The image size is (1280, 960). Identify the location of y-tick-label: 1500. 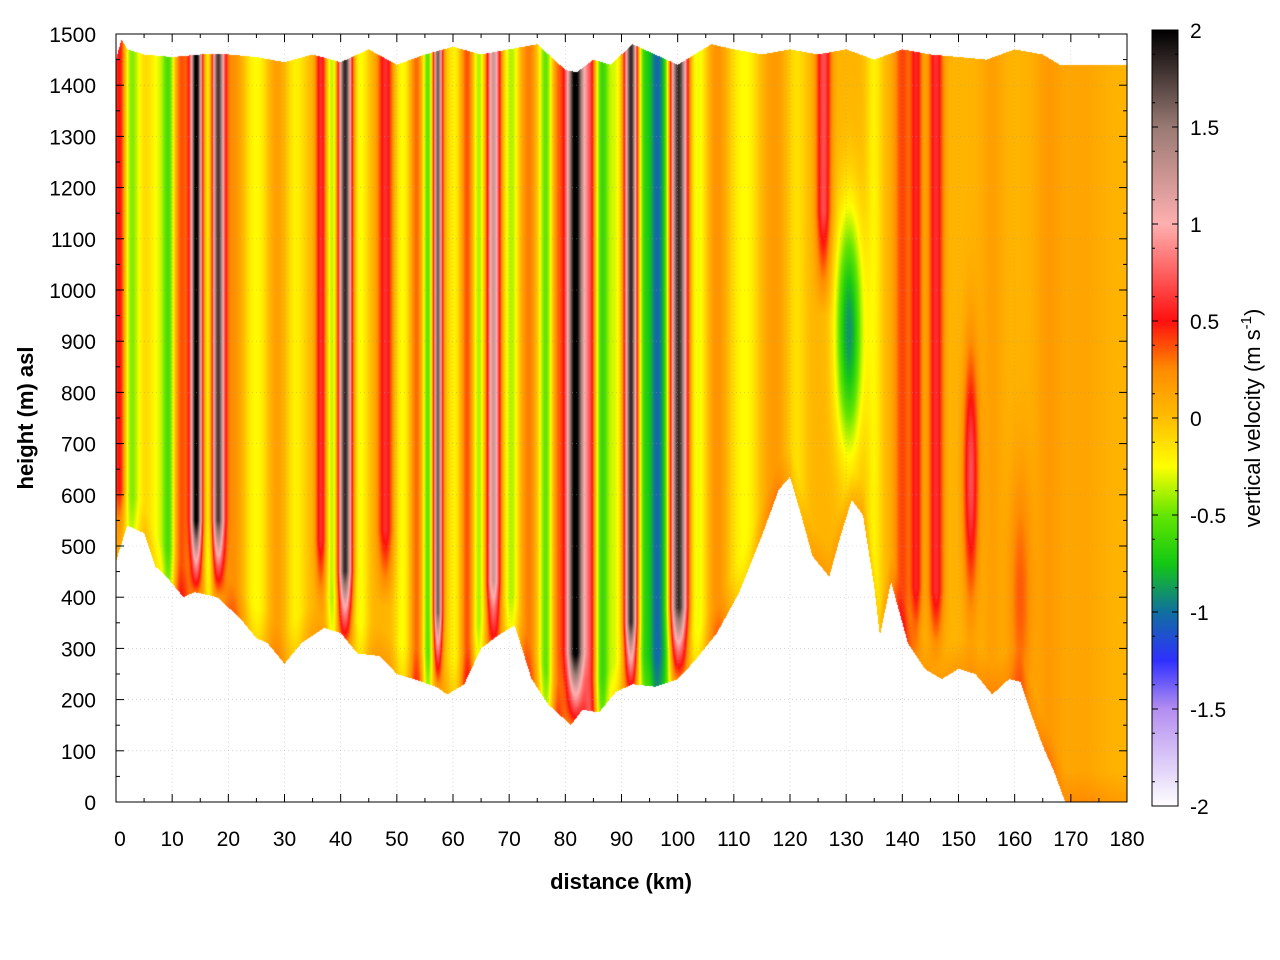
(72, 35).